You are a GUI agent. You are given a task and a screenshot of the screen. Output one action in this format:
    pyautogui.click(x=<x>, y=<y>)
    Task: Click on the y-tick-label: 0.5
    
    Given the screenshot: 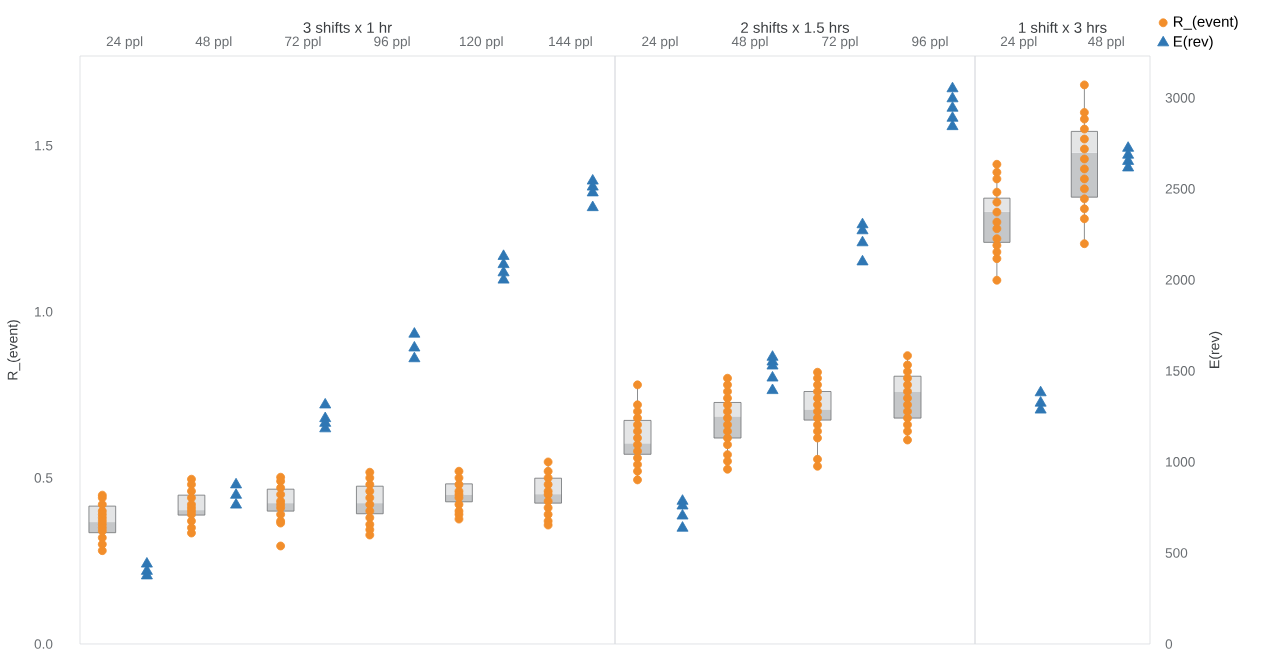 What is the action you would take?
    pyautogui.click(x=43, y=478)
    